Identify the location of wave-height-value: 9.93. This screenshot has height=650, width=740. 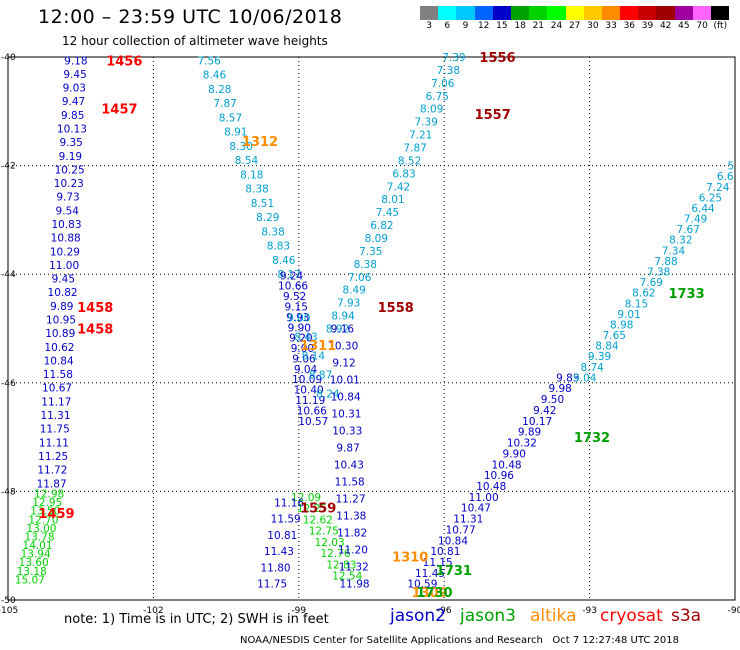
(297, 318).